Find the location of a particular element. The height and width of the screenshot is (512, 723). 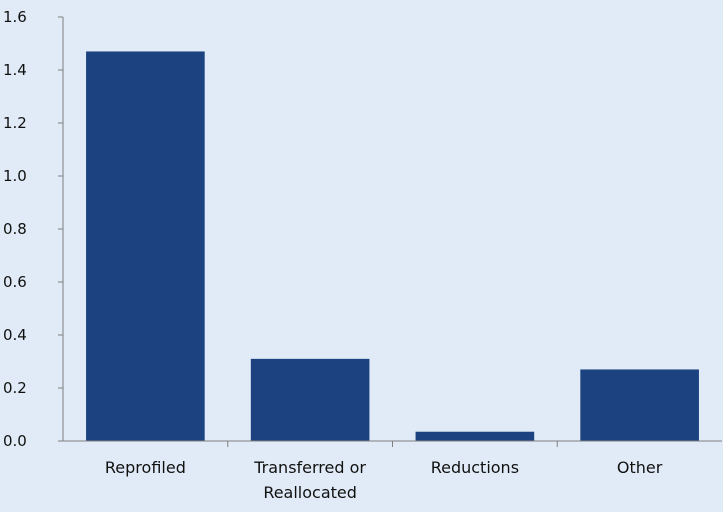

x-tick-label-line: Other is located at coordinates (640, 467).